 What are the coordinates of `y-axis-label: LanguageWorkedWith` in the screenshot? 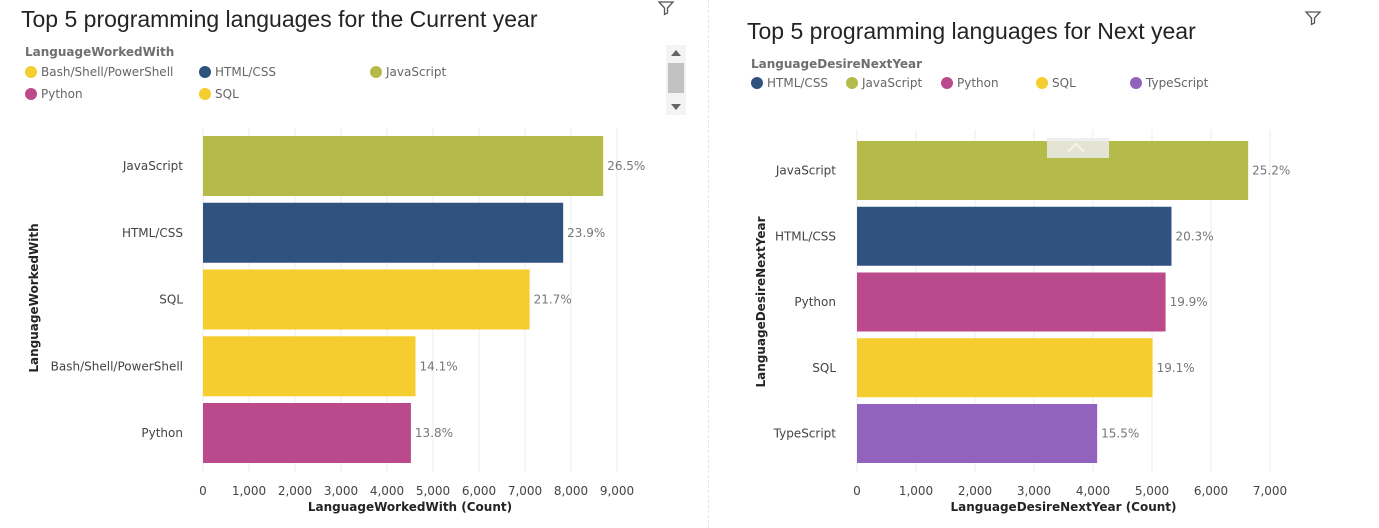 It's located at (34, 297).